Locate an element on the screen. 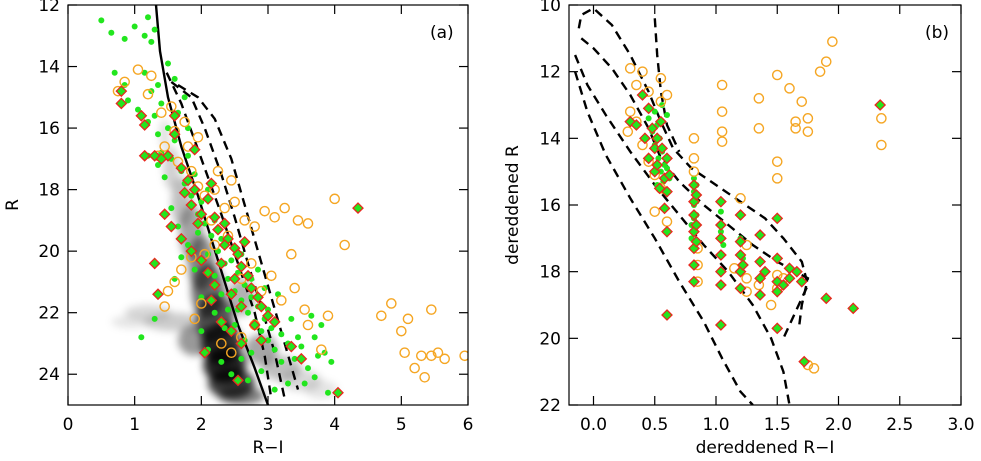 The image size is (981, 461). panel-a-x-tick-label: 4 is located at coordinates (334, 425).